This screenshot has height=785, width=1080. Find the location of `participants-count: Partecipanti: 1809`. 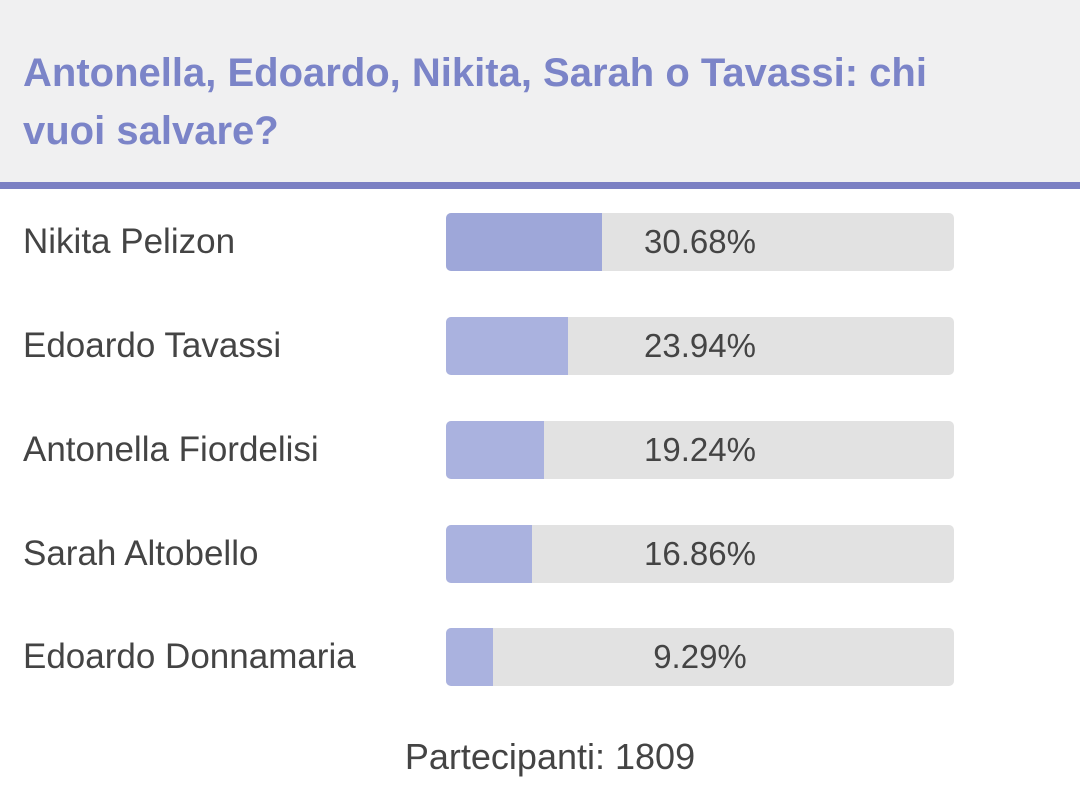

participants-count: Partecipanti: 1809 is located at coordinates (550, 756).